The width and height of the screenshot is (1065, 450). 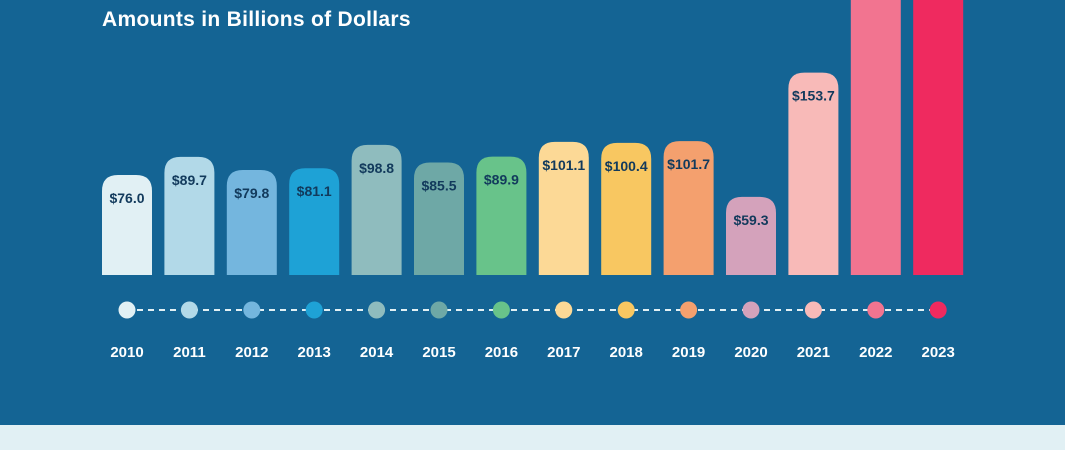 I want to click on year-label-2011: 2011, so click(x=189, y=352).